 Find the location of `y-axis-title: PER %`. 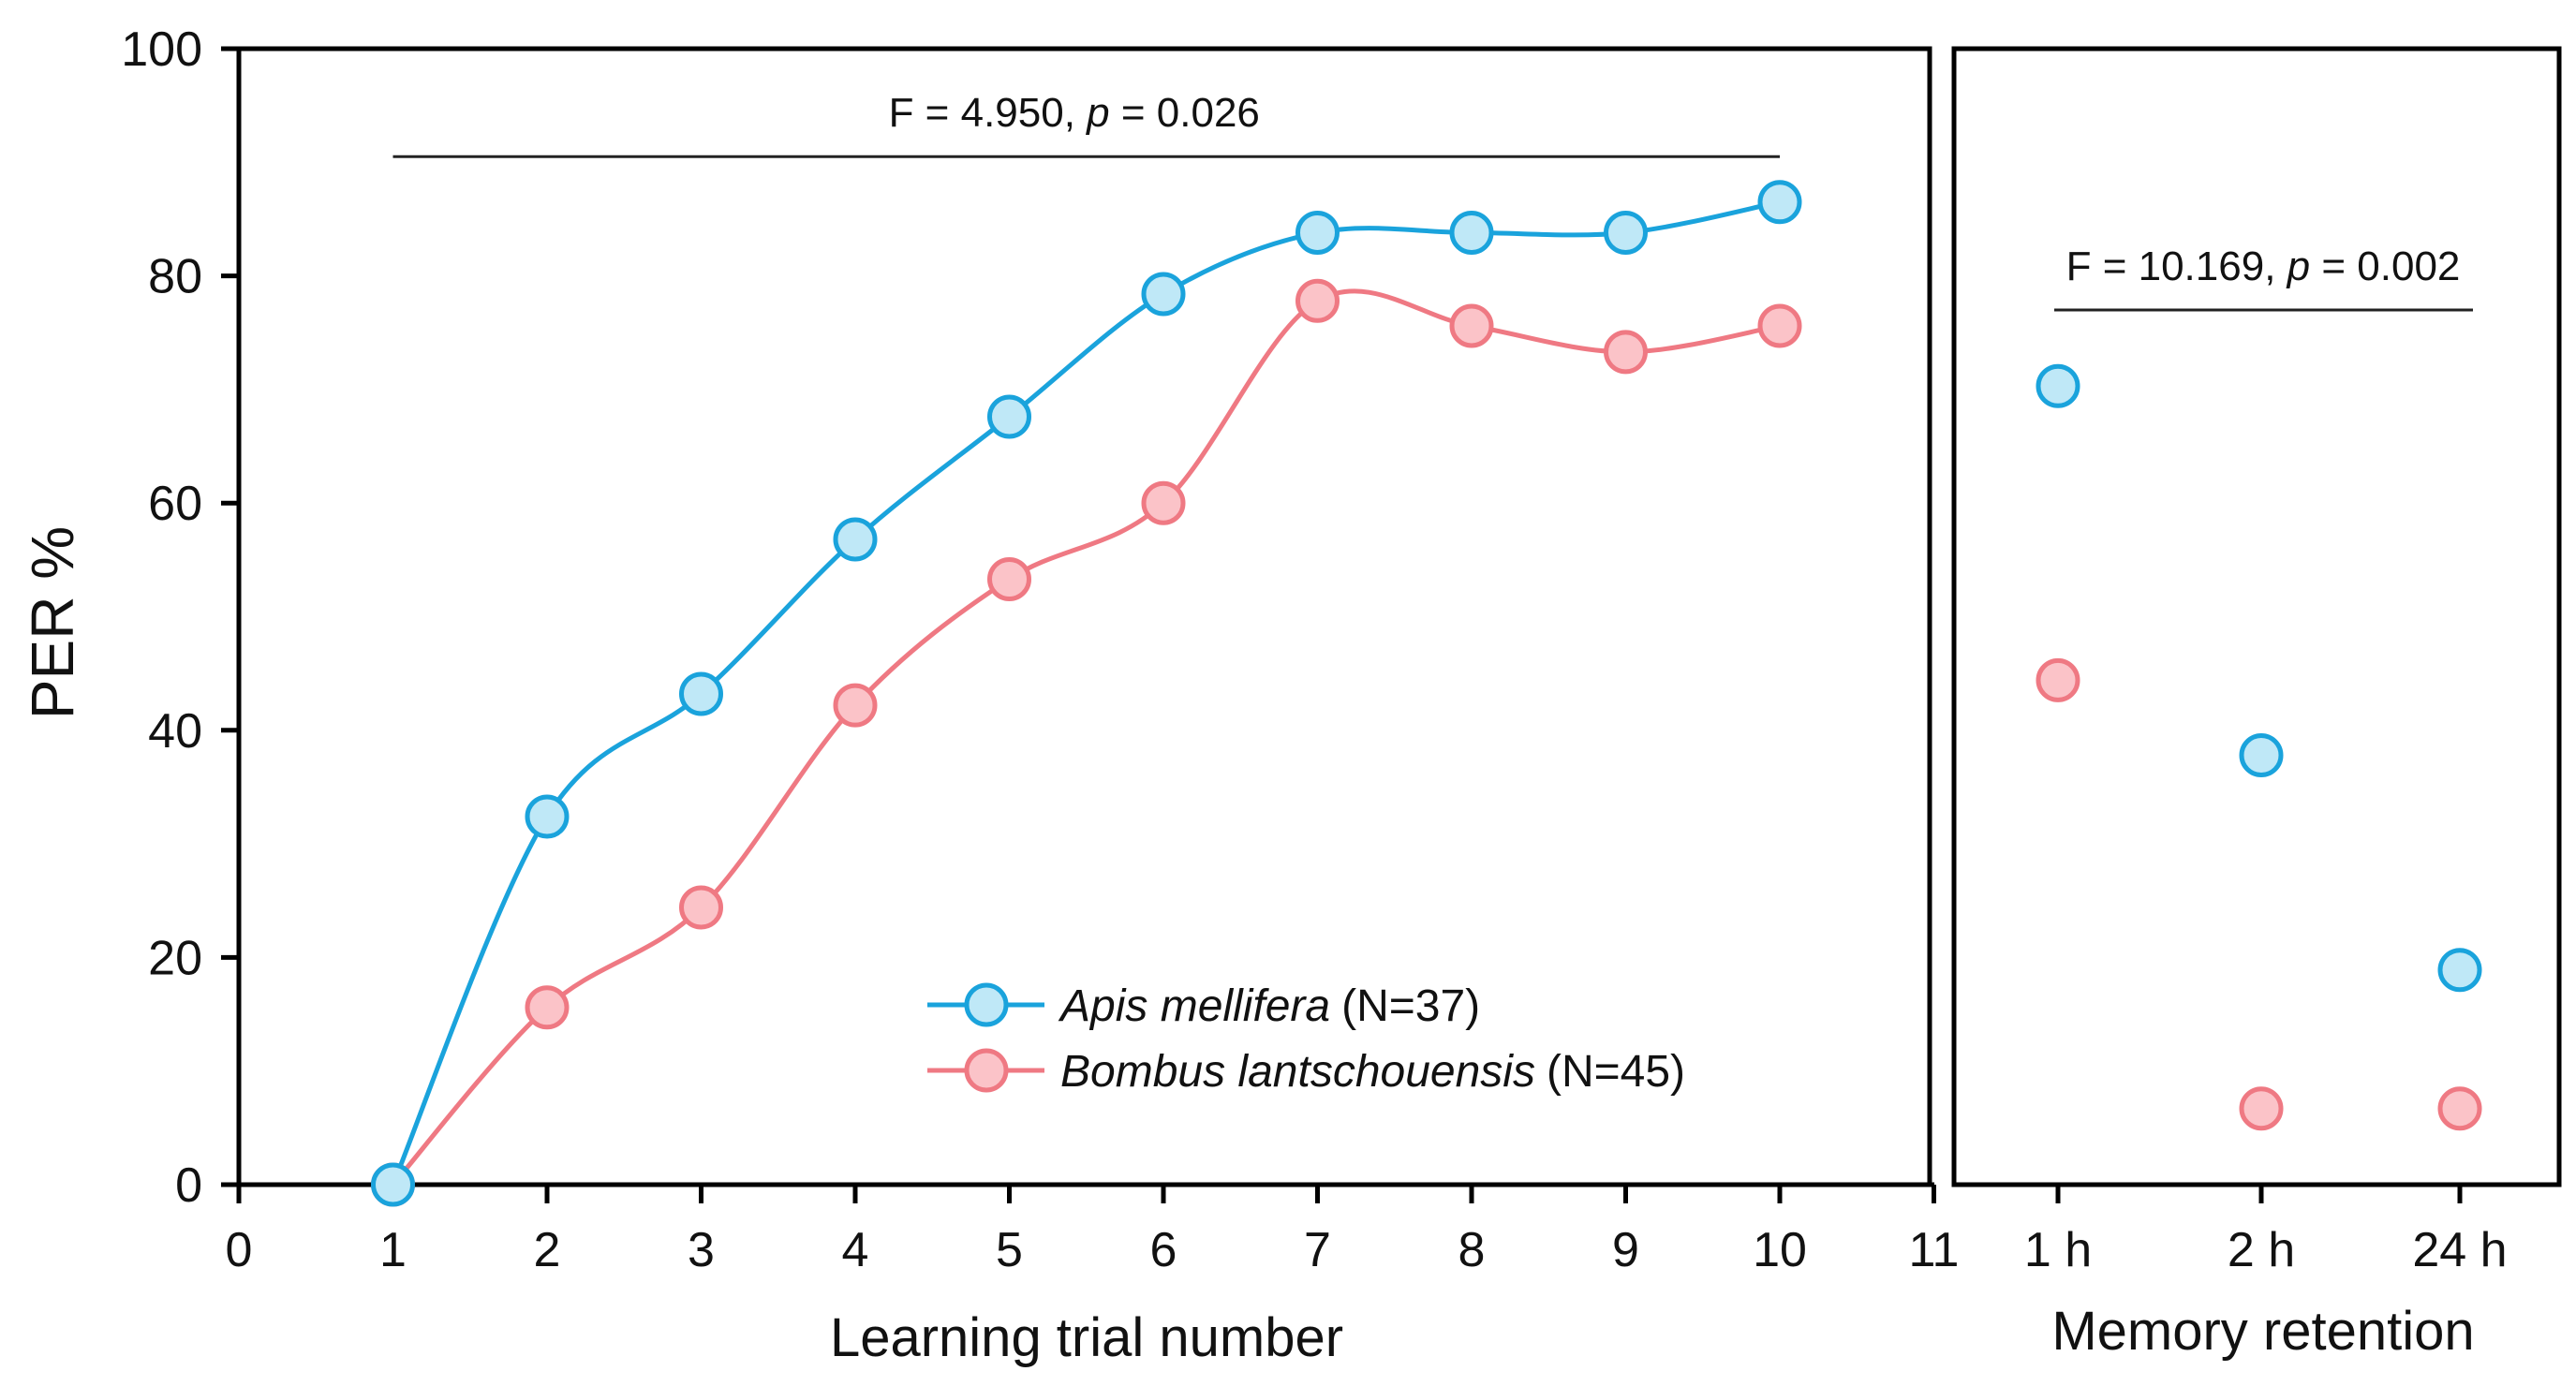

y-axis-title: PER % is located at coordinates (52, 622).